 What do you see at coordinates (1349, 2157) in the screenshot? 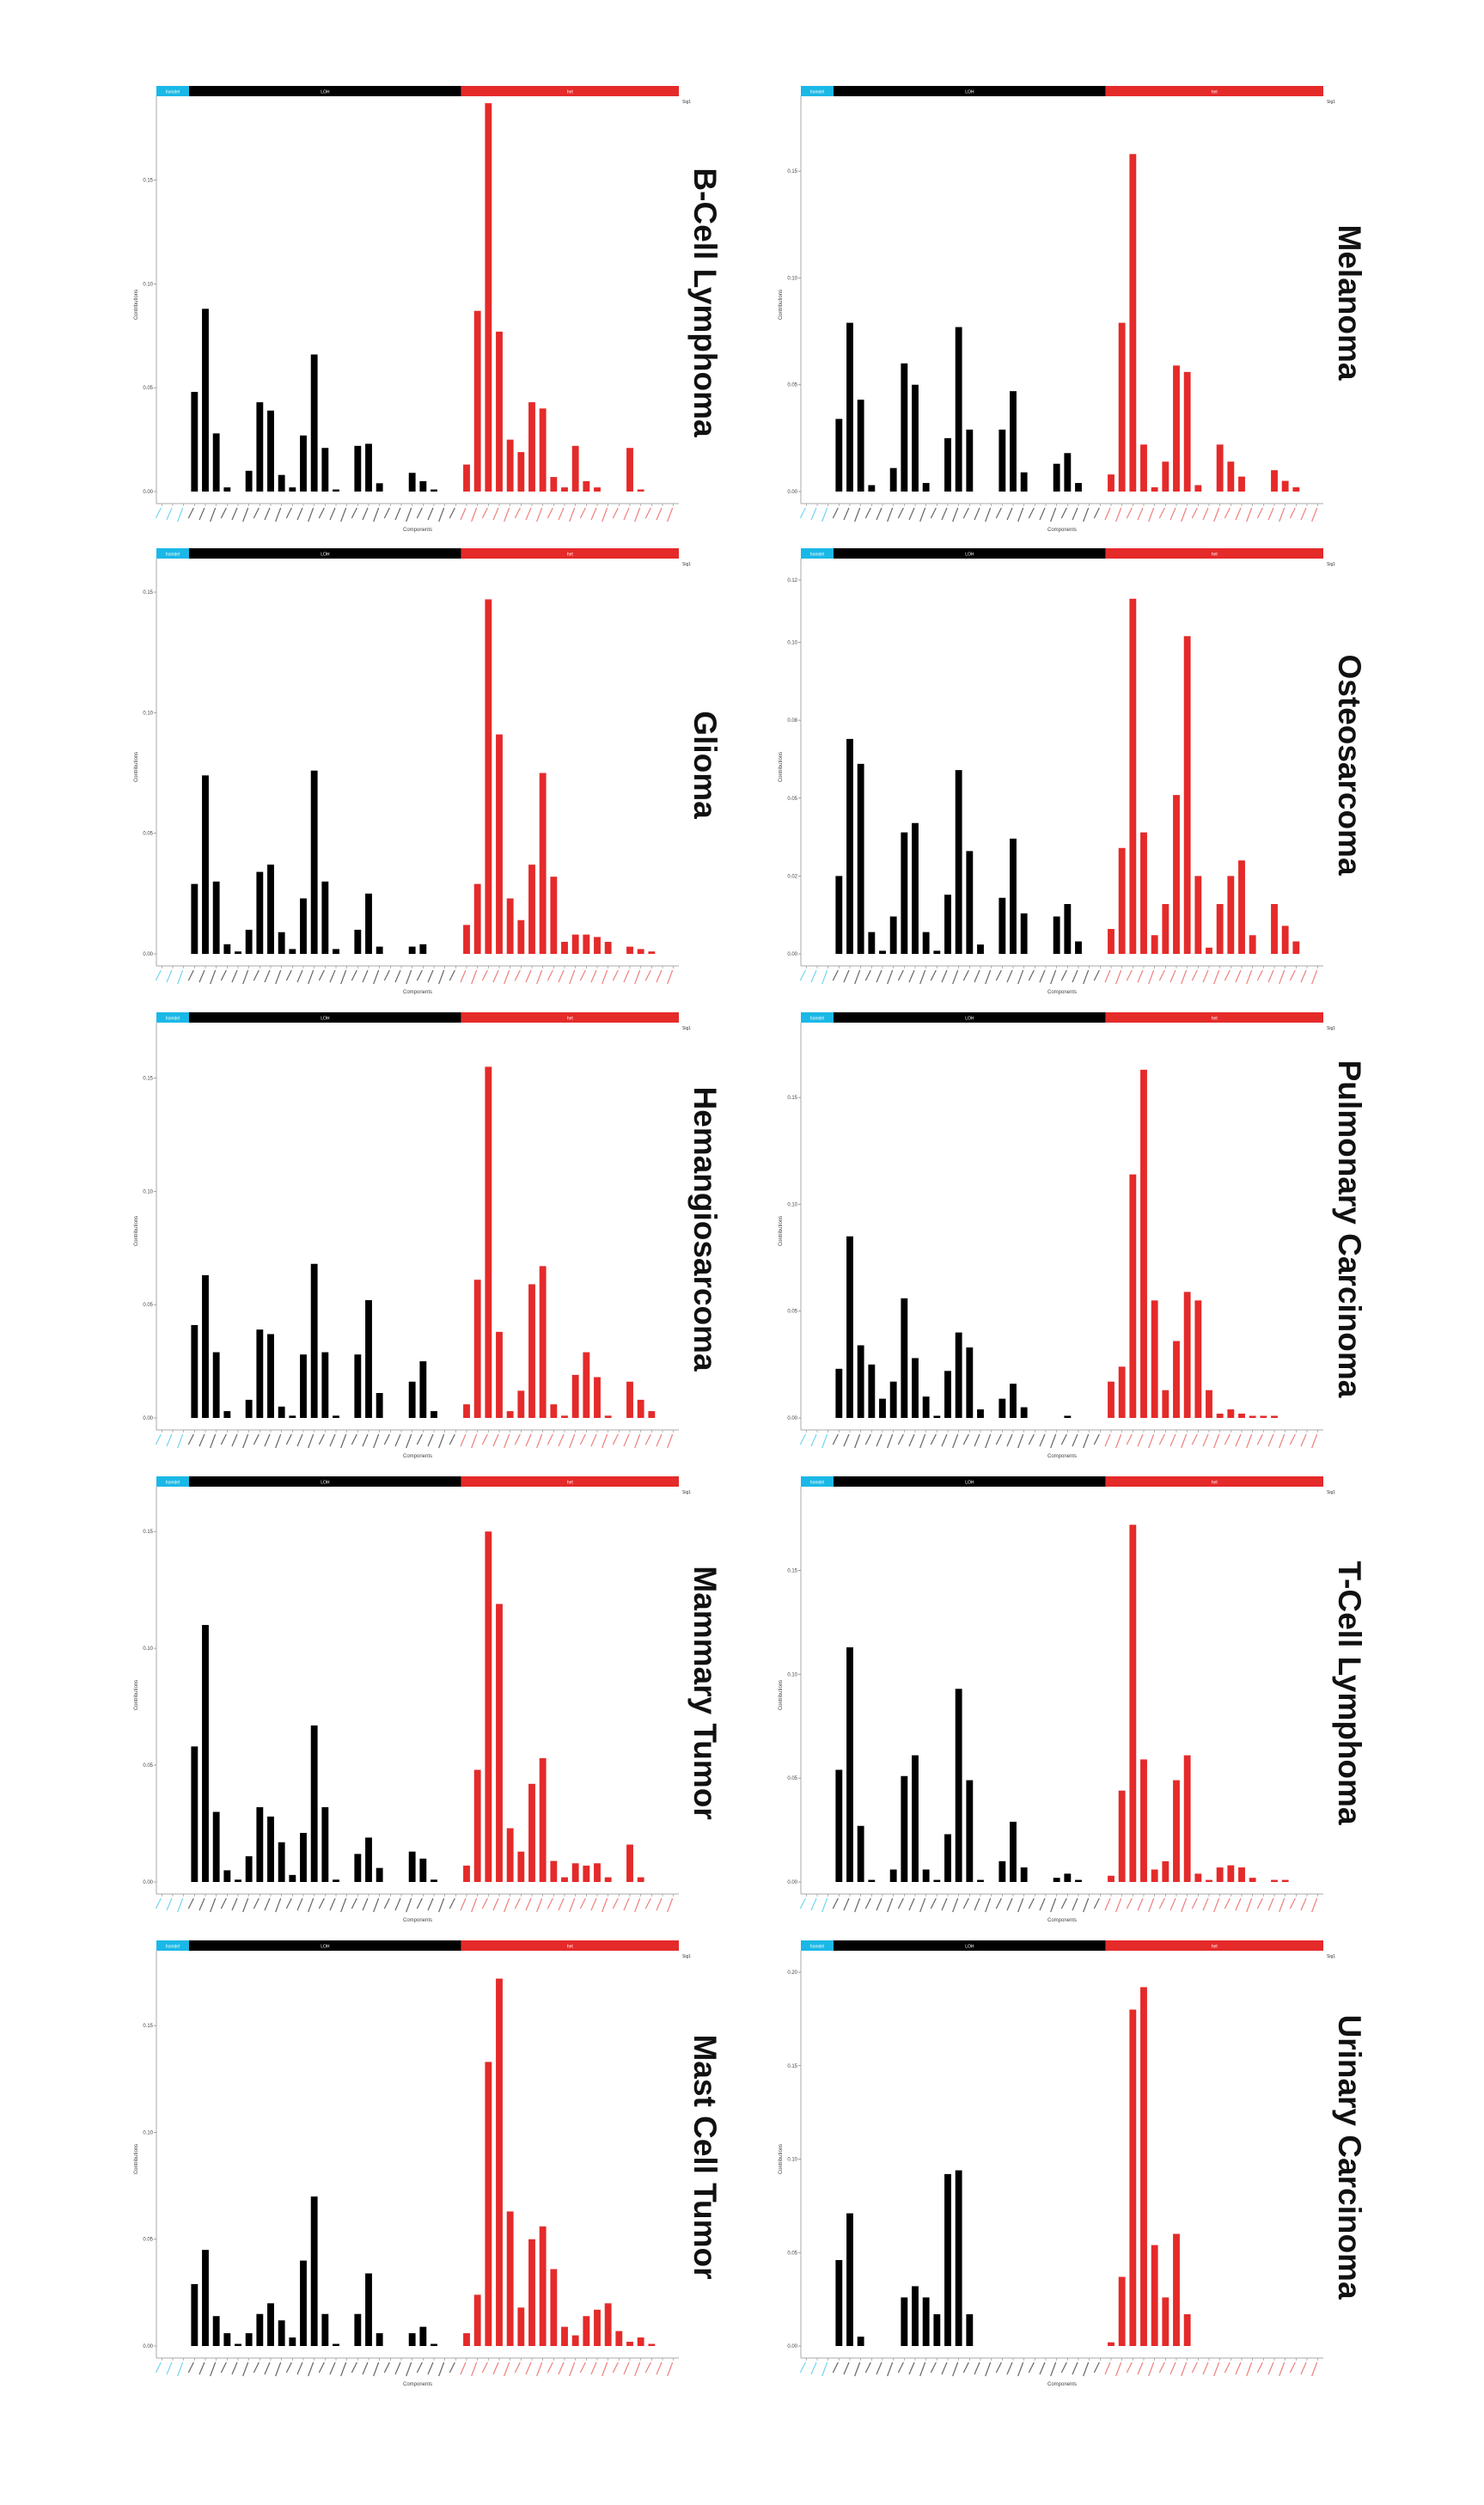
I see `panel-title: Urinary Carcinoma` at bounding box center [1349, 2157].